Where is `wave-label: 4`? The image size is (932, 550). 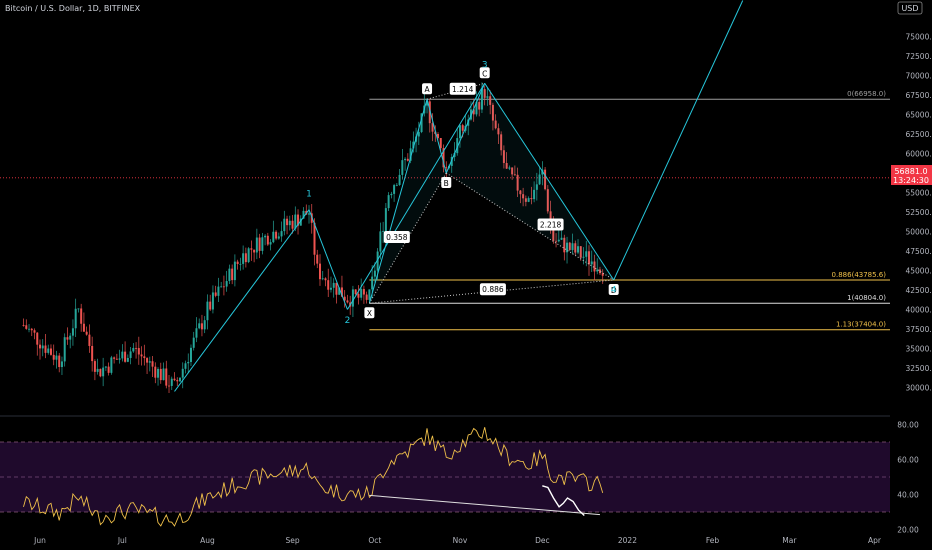
wave-label: 4 is located at coordinates (614, 290).